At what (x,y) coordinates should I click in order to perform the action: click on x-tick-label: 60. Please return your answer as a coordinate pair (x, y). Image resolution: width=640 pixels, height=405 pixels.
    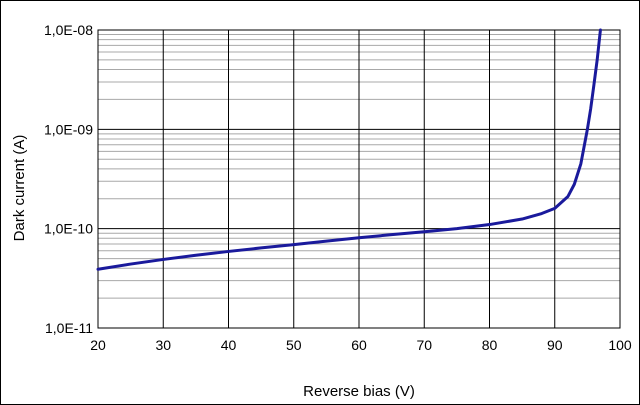
    Looking at the image, I should click on (359, 345).